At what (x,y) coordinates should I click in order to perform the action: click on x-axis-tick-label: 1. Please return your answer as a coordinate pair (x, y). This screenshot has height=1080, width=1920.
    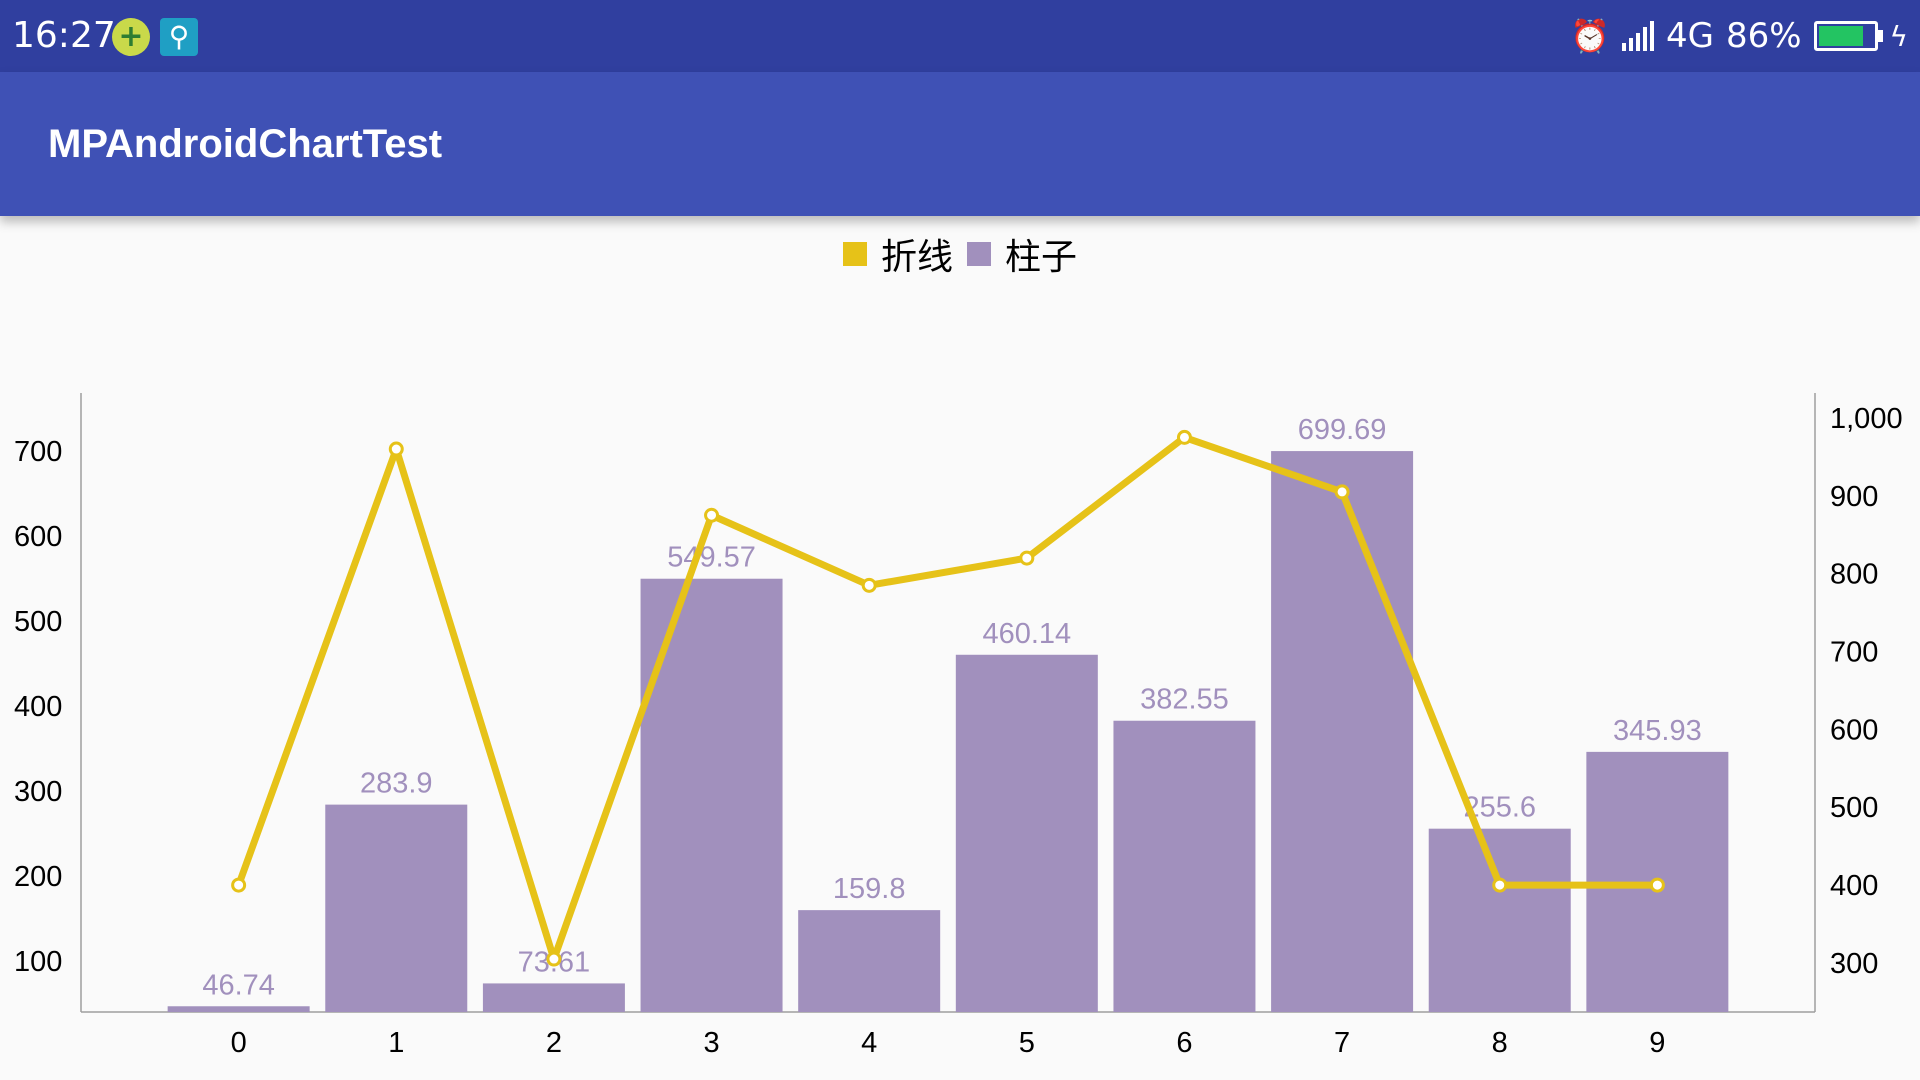
    Looking at the image, I should click on (396, 1043).